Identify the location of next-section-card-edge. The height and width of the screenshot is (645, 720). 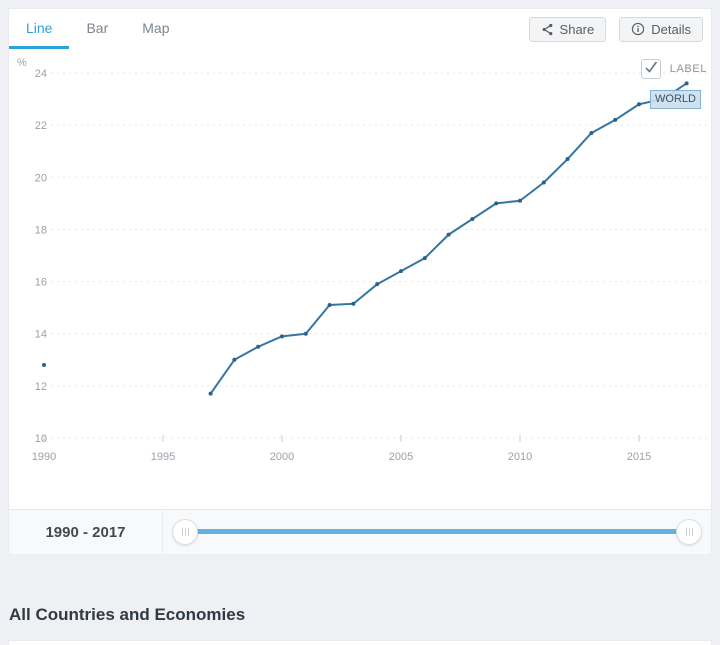
(360, 642).